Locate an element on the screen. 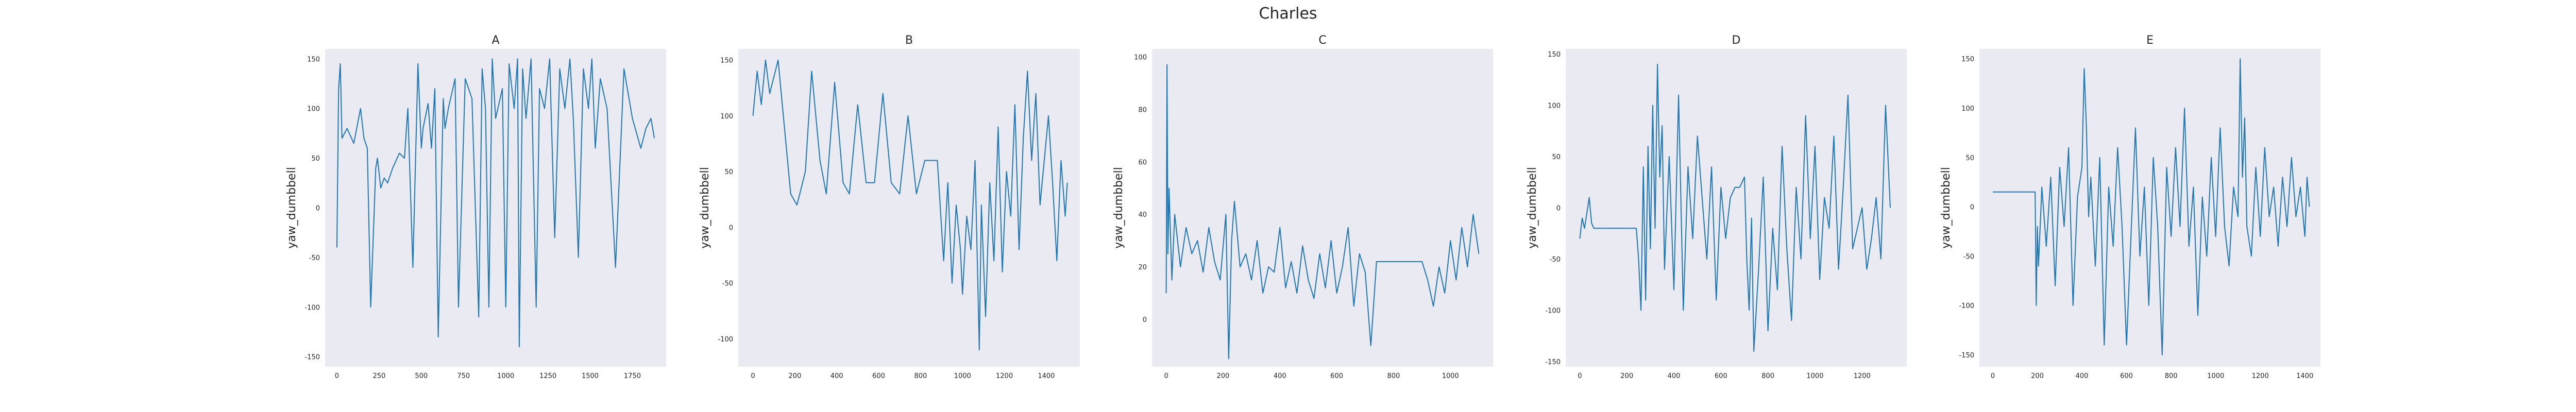  subplot-title: E is located at coordinates (2150, 41).